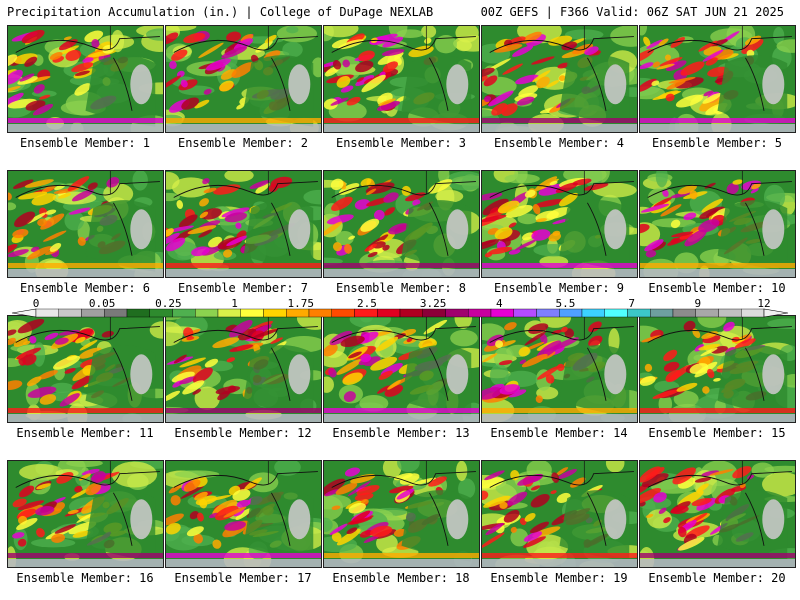  I want to click on colorbar-tick-label: 12, so click(764, 303).